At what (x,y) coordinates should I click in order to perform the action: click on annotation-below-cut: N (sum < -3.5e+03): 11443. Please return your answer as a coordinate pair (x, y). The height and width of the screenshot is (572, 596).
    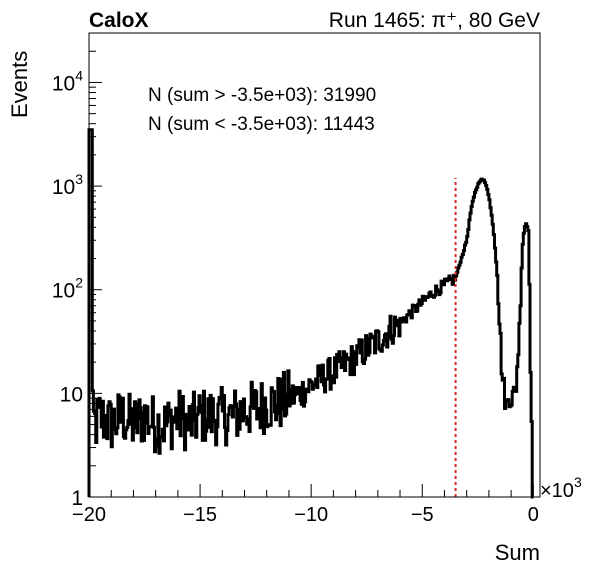
    Looking at the image, I should click on (261, 124).